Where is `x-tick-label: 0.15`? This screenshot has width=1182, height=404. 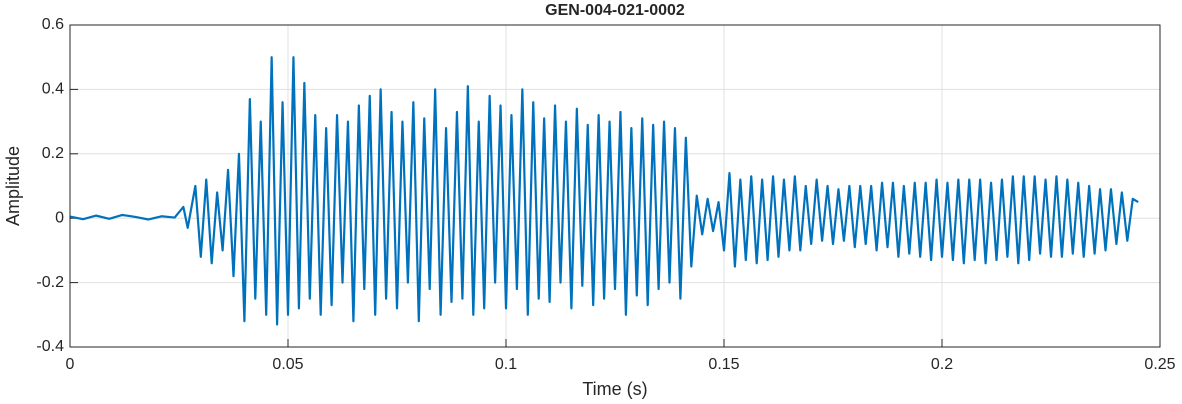 x-tick-label: 0.15 is located at coordinates (723, 364).